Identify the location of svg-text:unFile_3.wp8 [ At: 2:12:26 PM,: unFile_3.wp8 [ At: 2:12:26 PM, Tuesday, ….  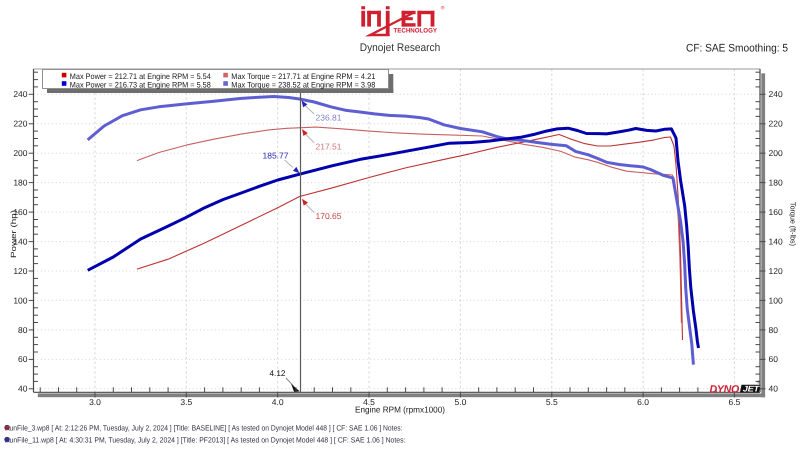
(206, 427).